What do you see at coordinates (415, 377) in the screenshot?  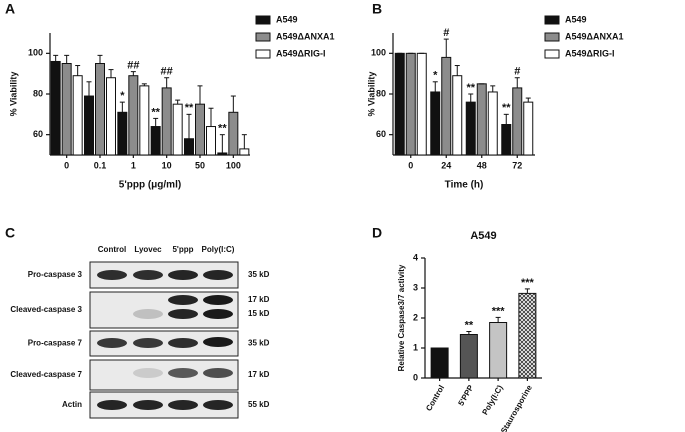 I see `y-tick-label: 0` at bounding box center [415, 377].